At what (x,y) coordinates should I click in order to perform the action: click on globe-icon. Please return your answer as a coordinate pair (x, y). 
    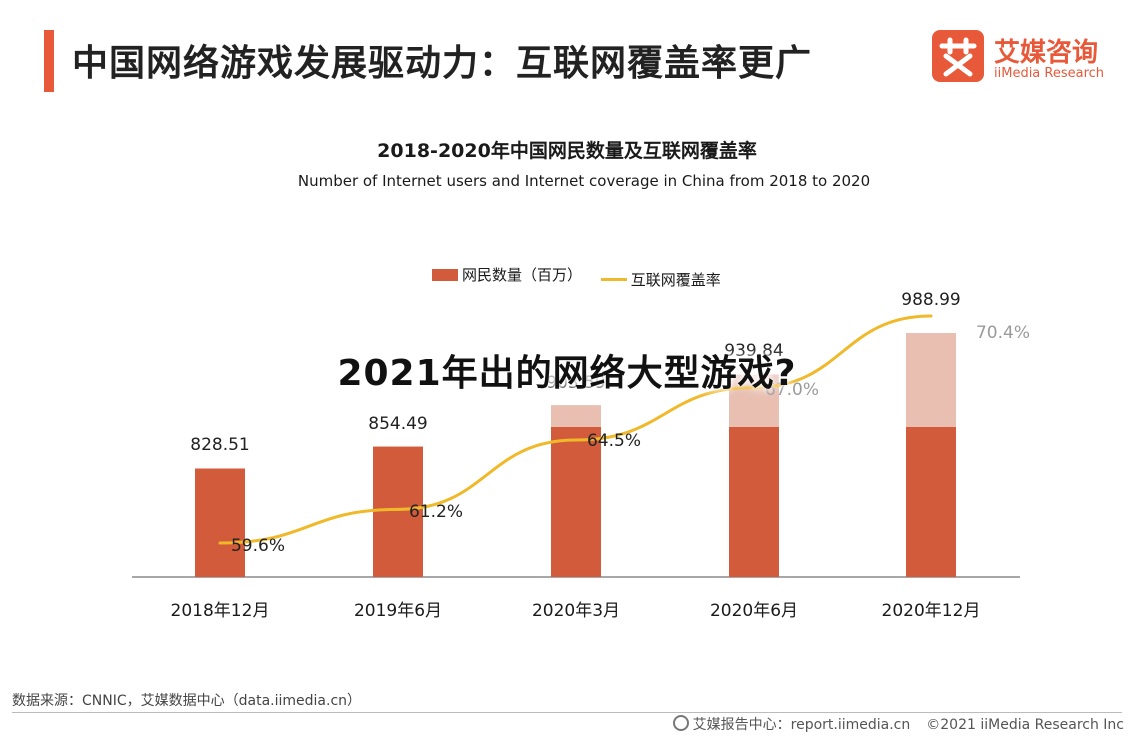
    Looking at the image, I should click on (680, 723).